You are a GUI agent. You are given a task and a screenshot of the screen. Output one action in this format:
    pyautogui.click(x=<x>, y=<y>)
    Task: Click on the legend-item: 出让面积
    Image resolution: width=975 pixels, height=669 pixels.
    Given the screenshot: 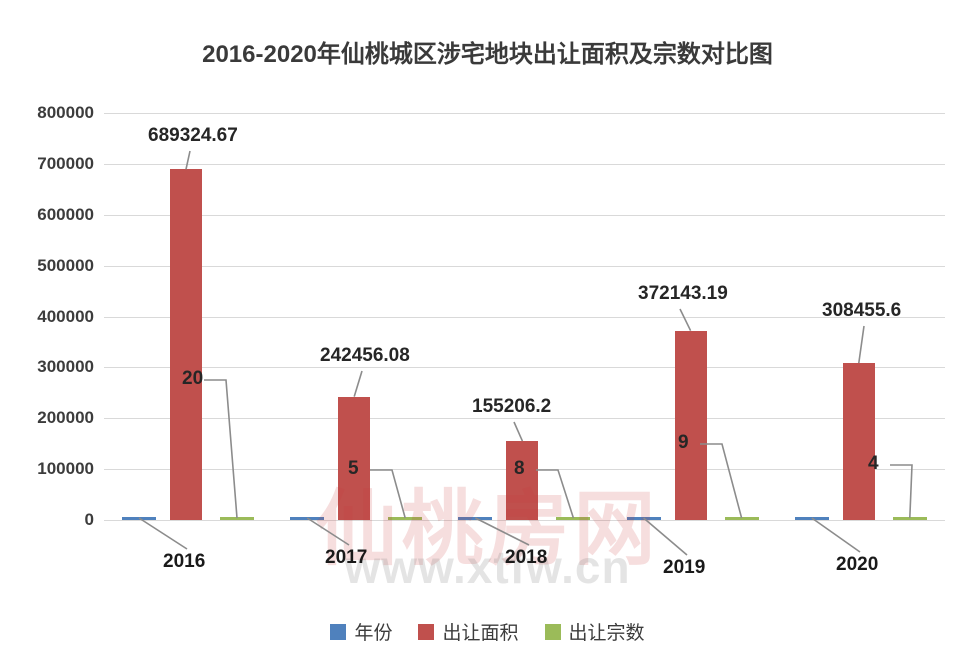 What is the action you would take?
    pyautogui.click(x=468, y=631)
    